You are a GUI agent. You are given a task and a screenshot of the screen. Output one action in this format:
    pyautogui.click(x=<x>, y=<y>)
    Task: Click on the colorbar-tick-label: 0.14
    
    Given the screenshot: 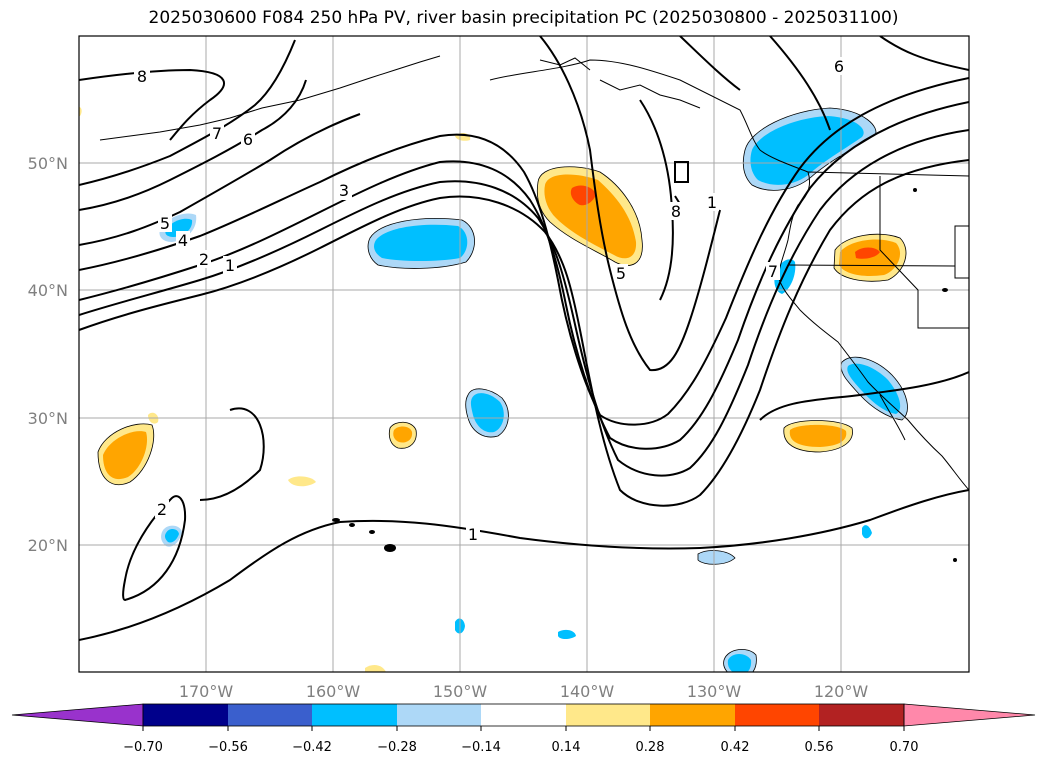 What is the action you would take?
    pyautogui.click(x=566, y=747)
    